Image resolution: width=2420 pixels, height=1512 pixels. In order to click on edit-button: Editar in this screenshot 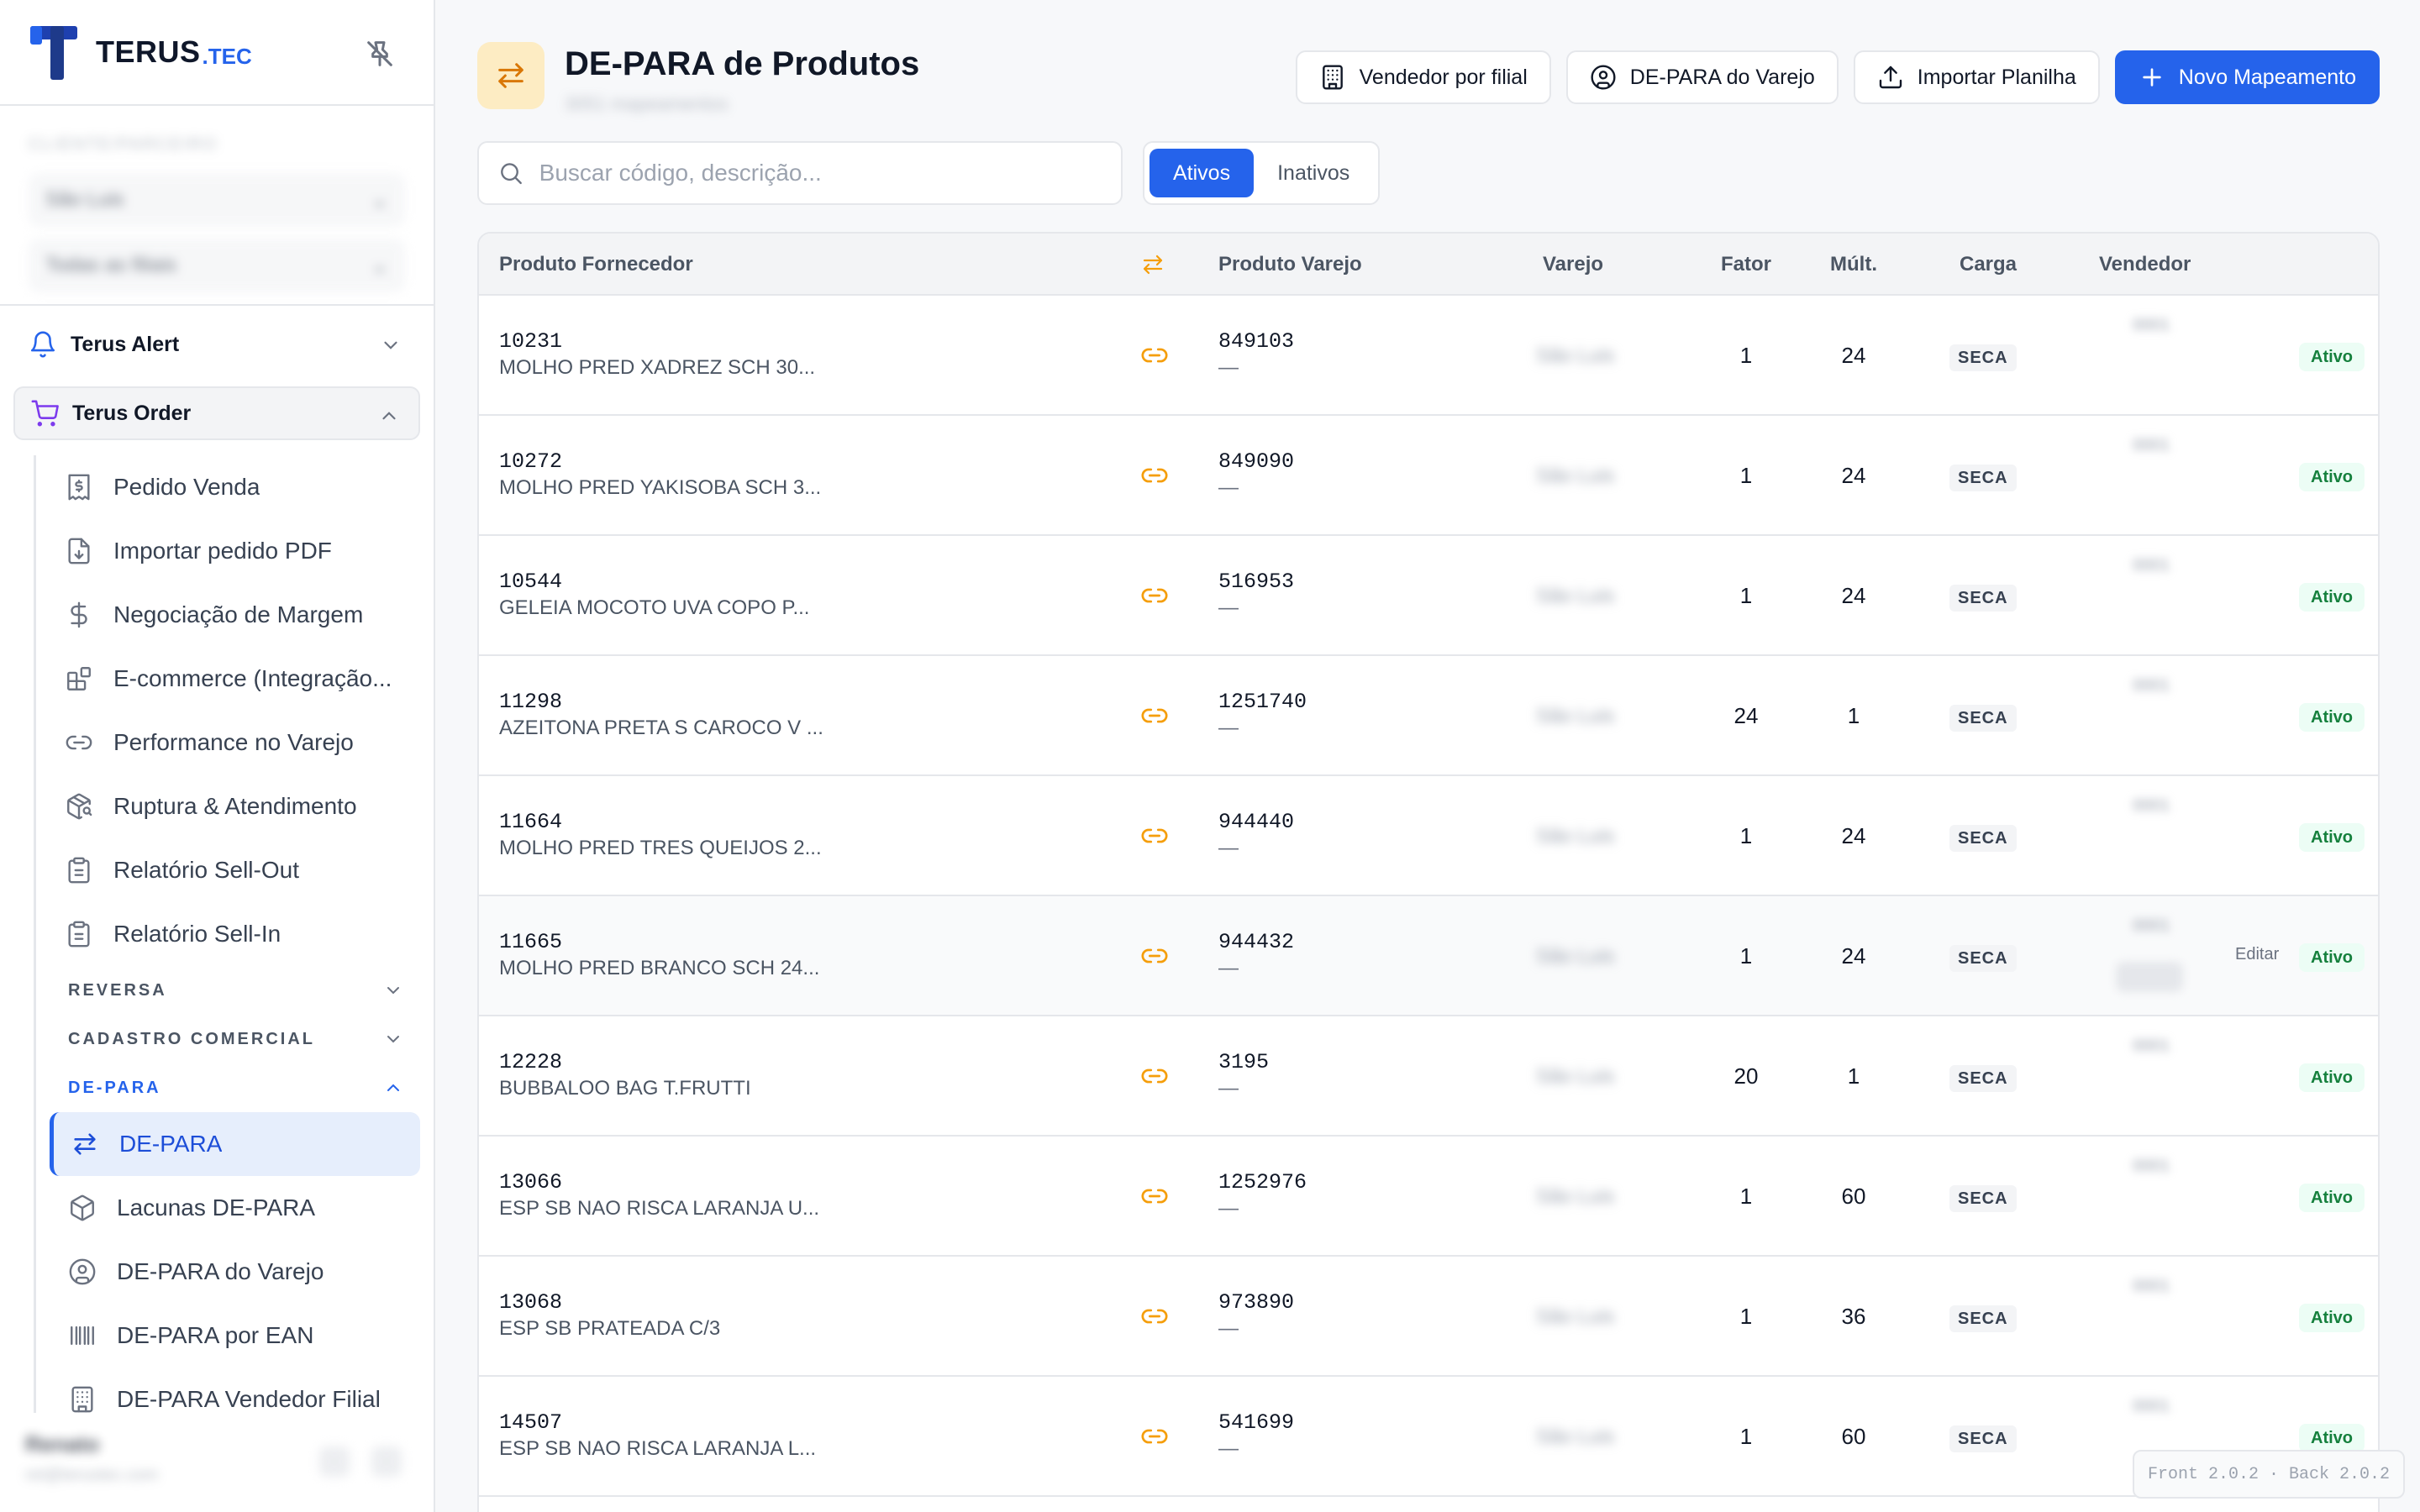, I will do `click(2257, 954)`.